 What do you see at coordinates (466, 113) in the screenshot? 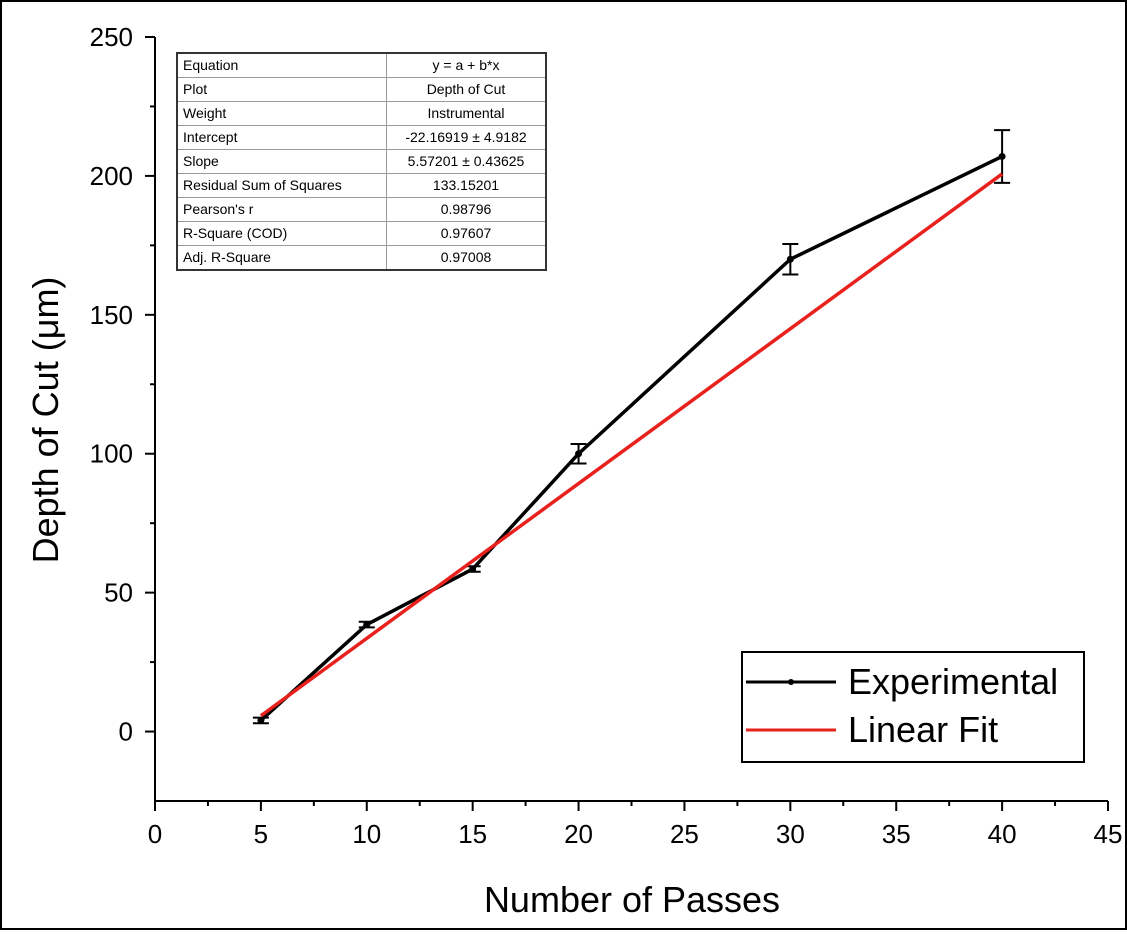
I see `fit-table-value: Instrumental` at bounding box center [466, 113].